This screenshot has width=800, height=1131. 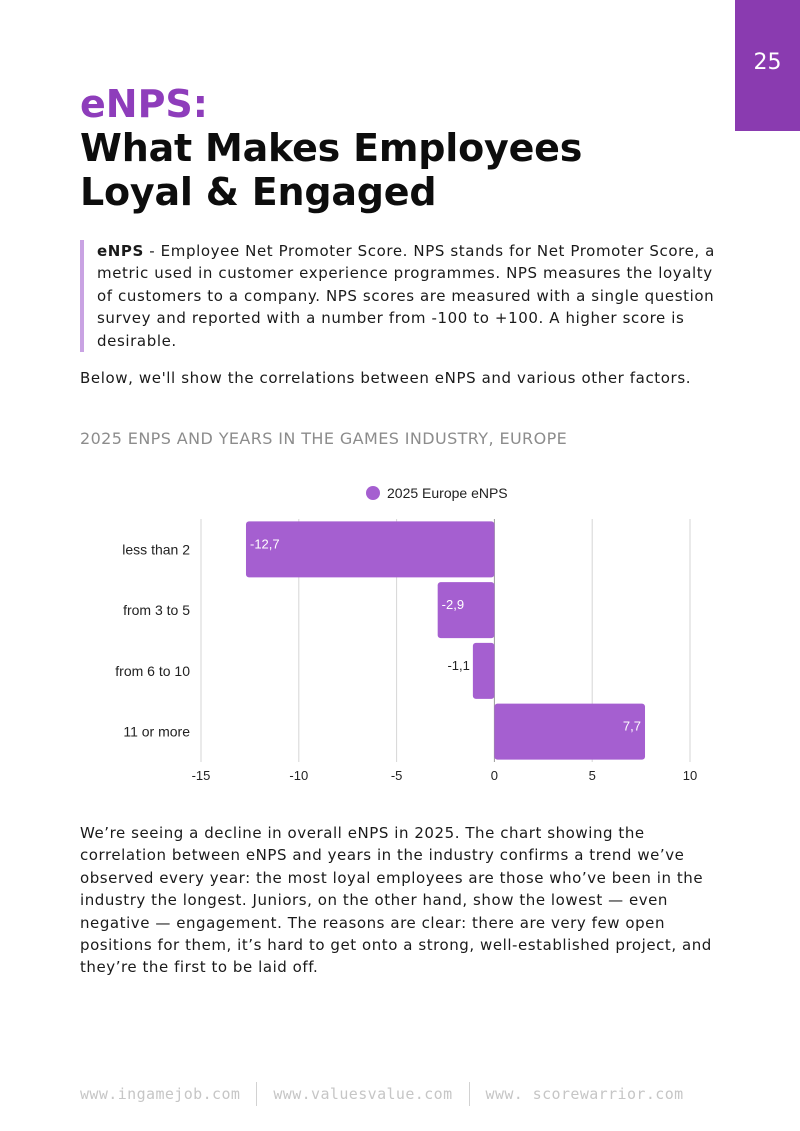 I want to click on title-accent: eNPS:, so click(x=144, y=104).